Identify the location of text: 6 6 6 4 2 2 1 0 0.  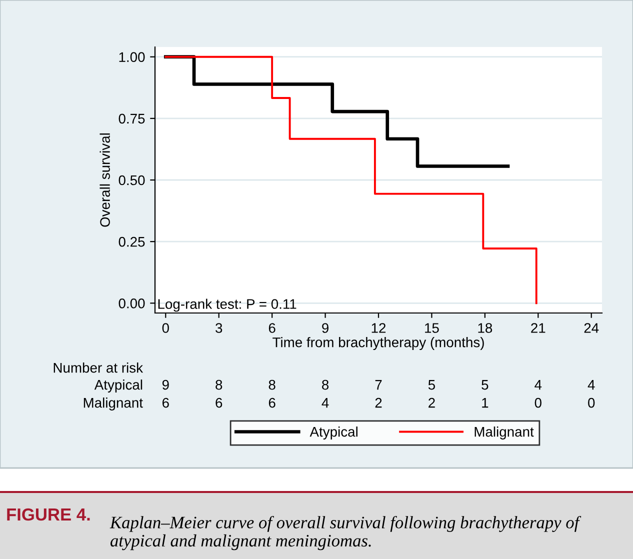
(378, 403).